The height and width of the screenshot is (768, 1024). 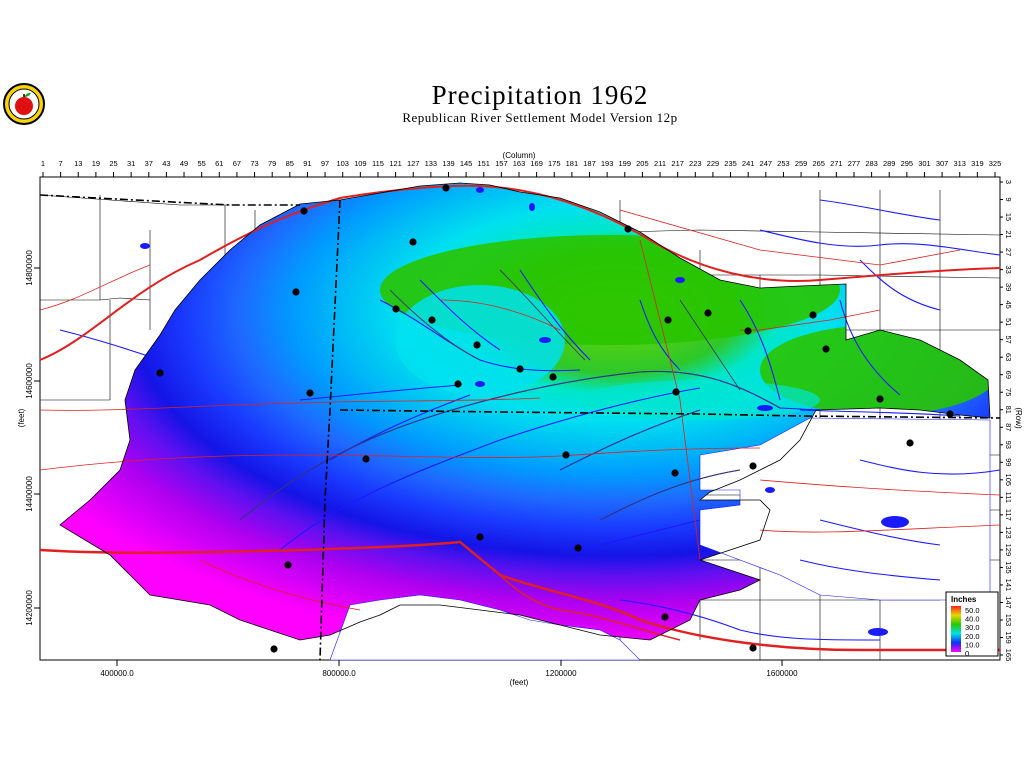 What do you see at coordinates (254, 163) in the screenshot?
I see `column-tick-label: 73` at bounding box center [254, 163].